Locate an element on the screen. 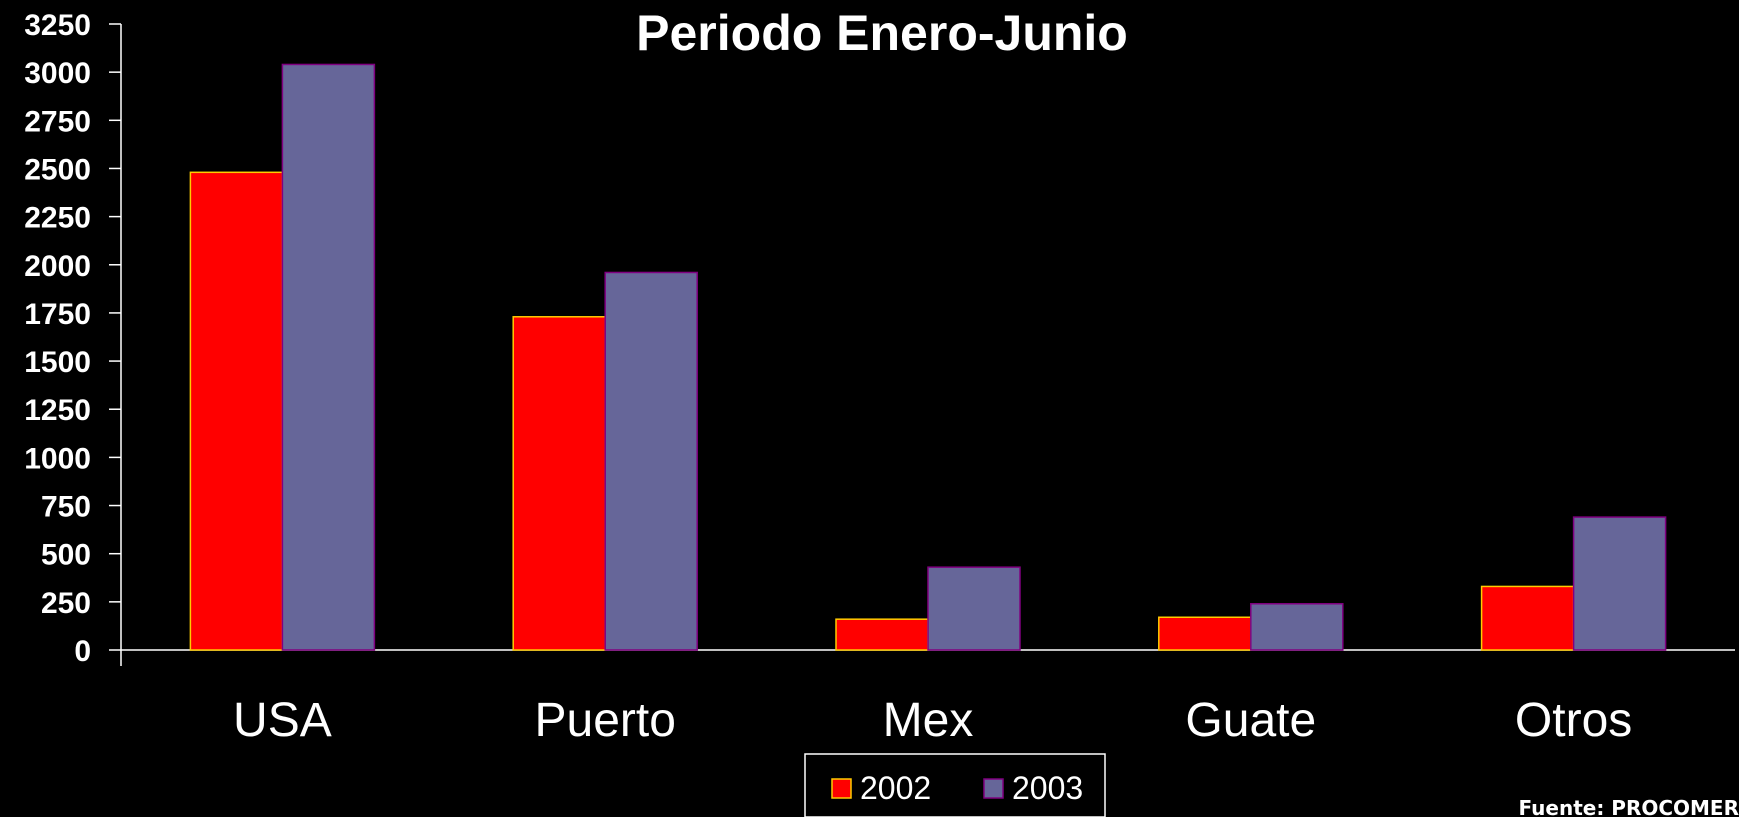 The width and height of the screenshot is (1739, 817). y-tick-label: 750 is located at coordinates (66, 507).